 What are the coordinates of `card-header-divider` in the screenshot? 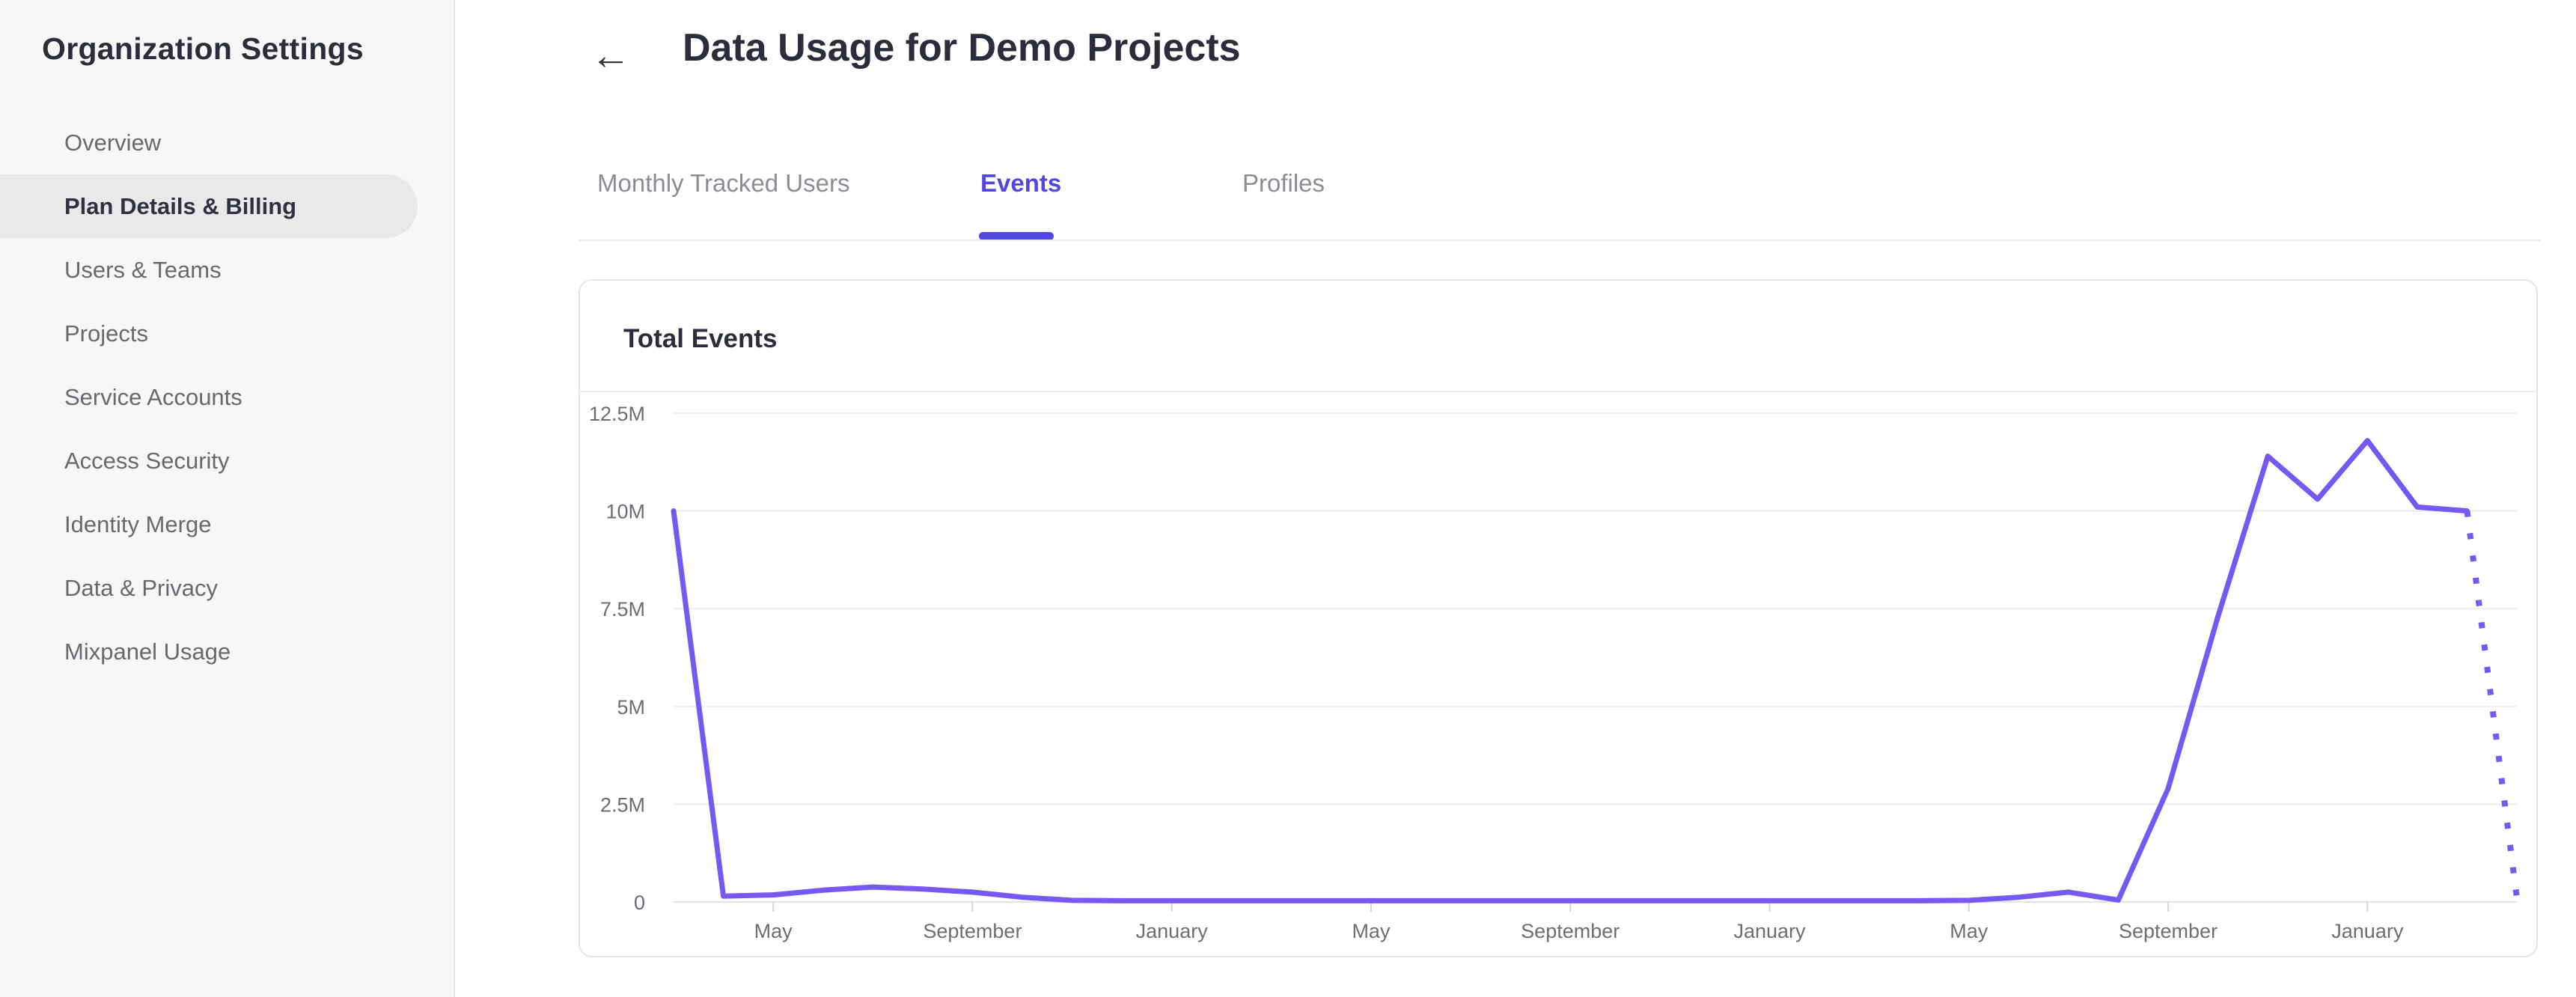 It's located at (1558, 391).